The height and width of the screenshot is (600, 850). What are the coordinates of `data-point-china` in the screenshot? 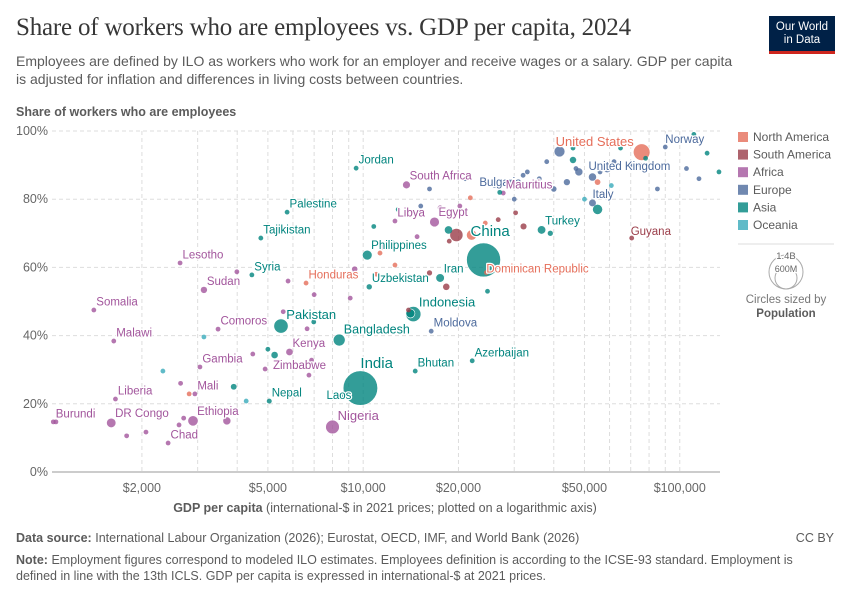 It's located at (483, 260).